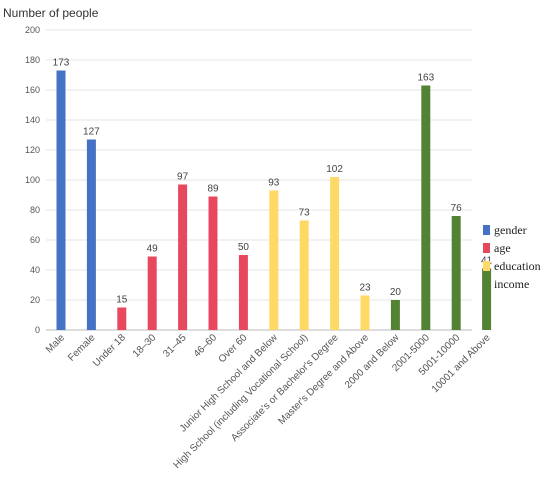 This screenshot has width=550, height=500. What do you see at coordinates (517, 266) in the screenshot?
I see `legend-label: education` at bounding box center [517, 266].